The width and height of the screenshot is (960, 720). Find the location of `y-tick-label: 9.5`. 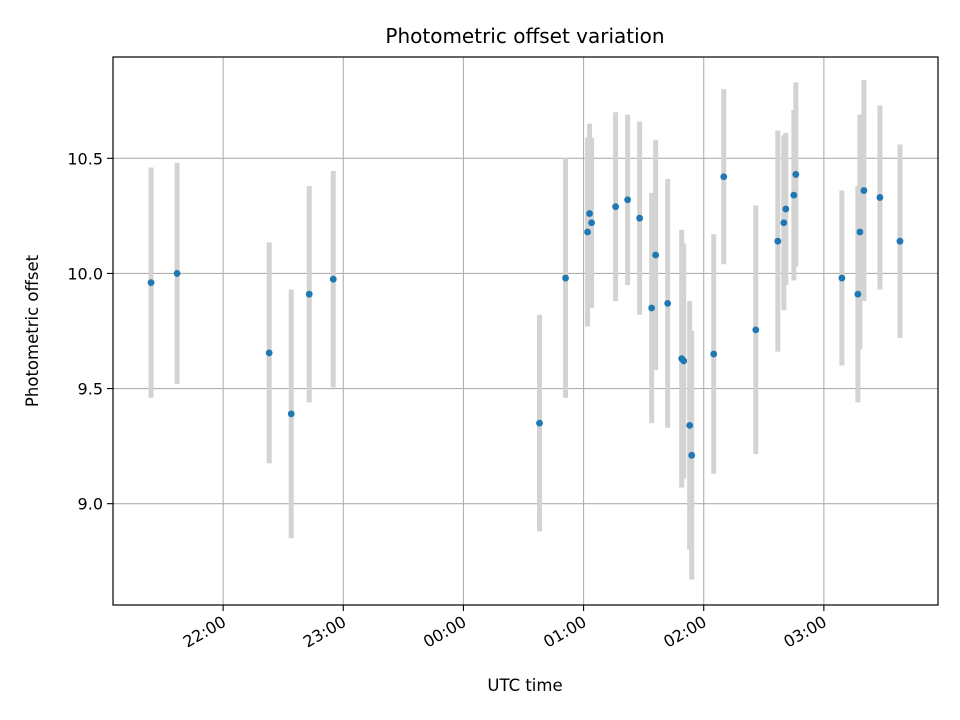

y-tick-label: 9.5 is located at coordinates (90, 389).